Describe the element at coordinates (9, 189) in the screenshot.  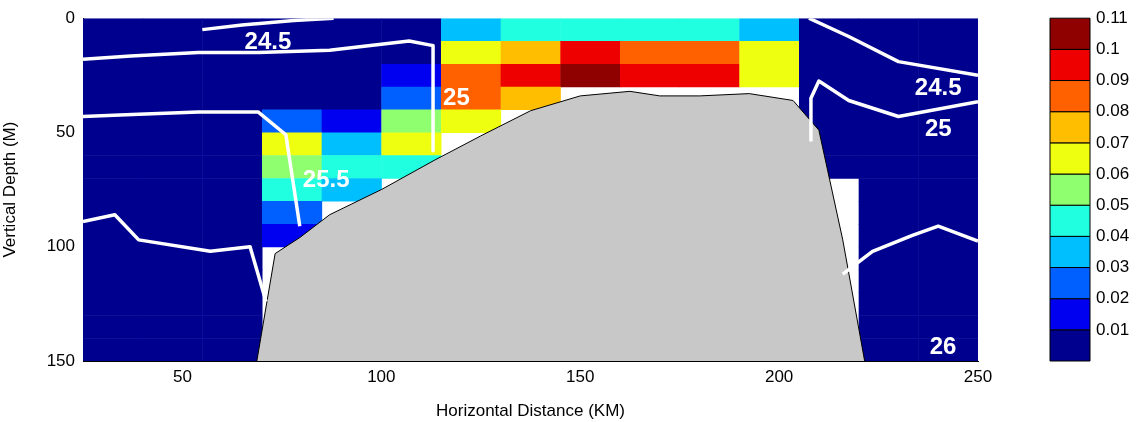
I see `y-axis-title: Vertical Depth (M)` at that location.